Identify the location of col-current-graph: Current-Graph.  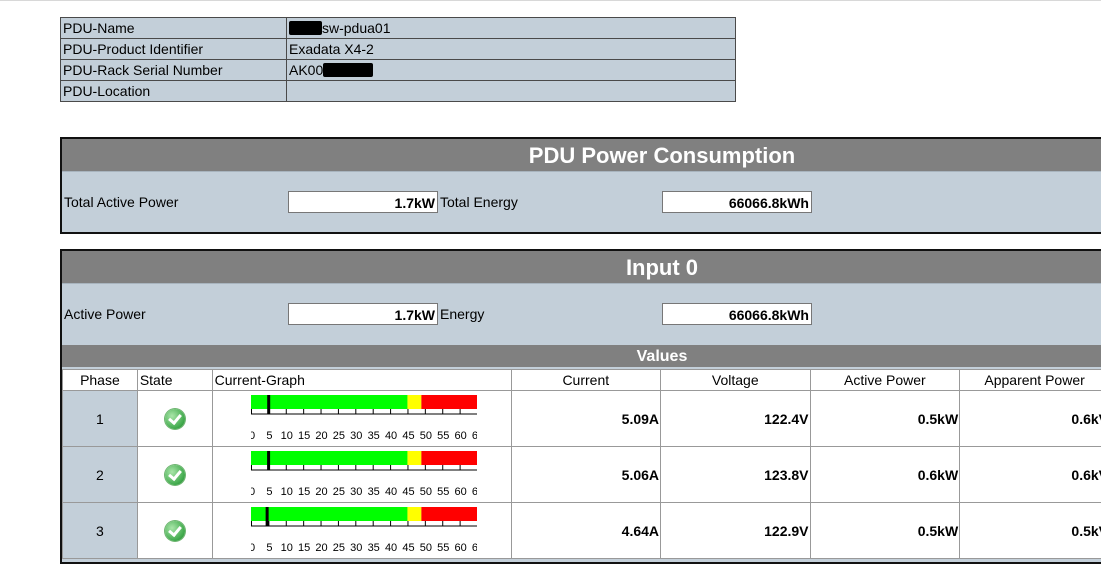
(361, 380).